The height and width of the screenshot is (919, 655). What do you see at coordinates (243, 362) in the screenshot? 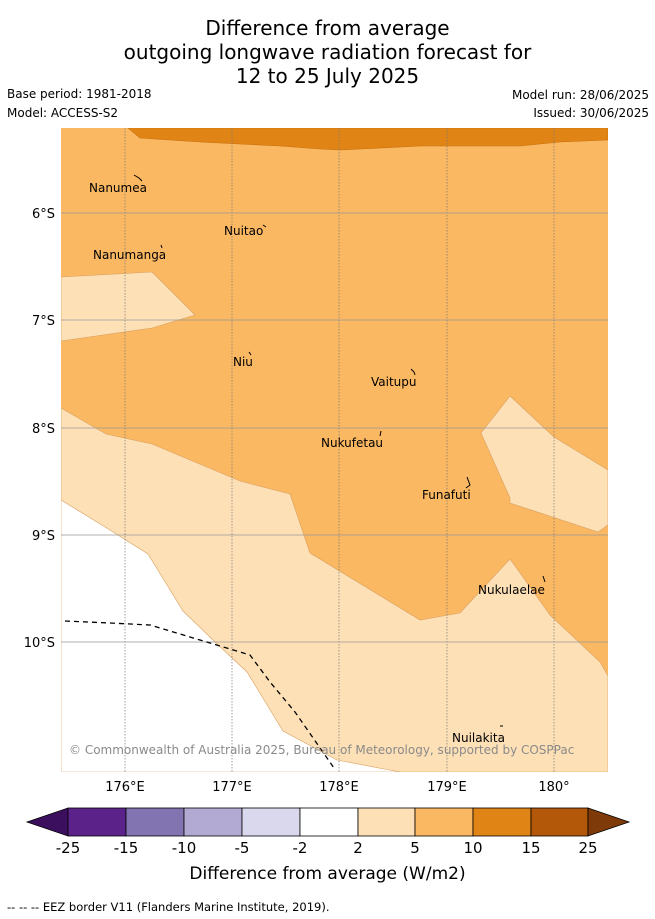
I see `place-niu: Niu` at bounding box center [243, 362].